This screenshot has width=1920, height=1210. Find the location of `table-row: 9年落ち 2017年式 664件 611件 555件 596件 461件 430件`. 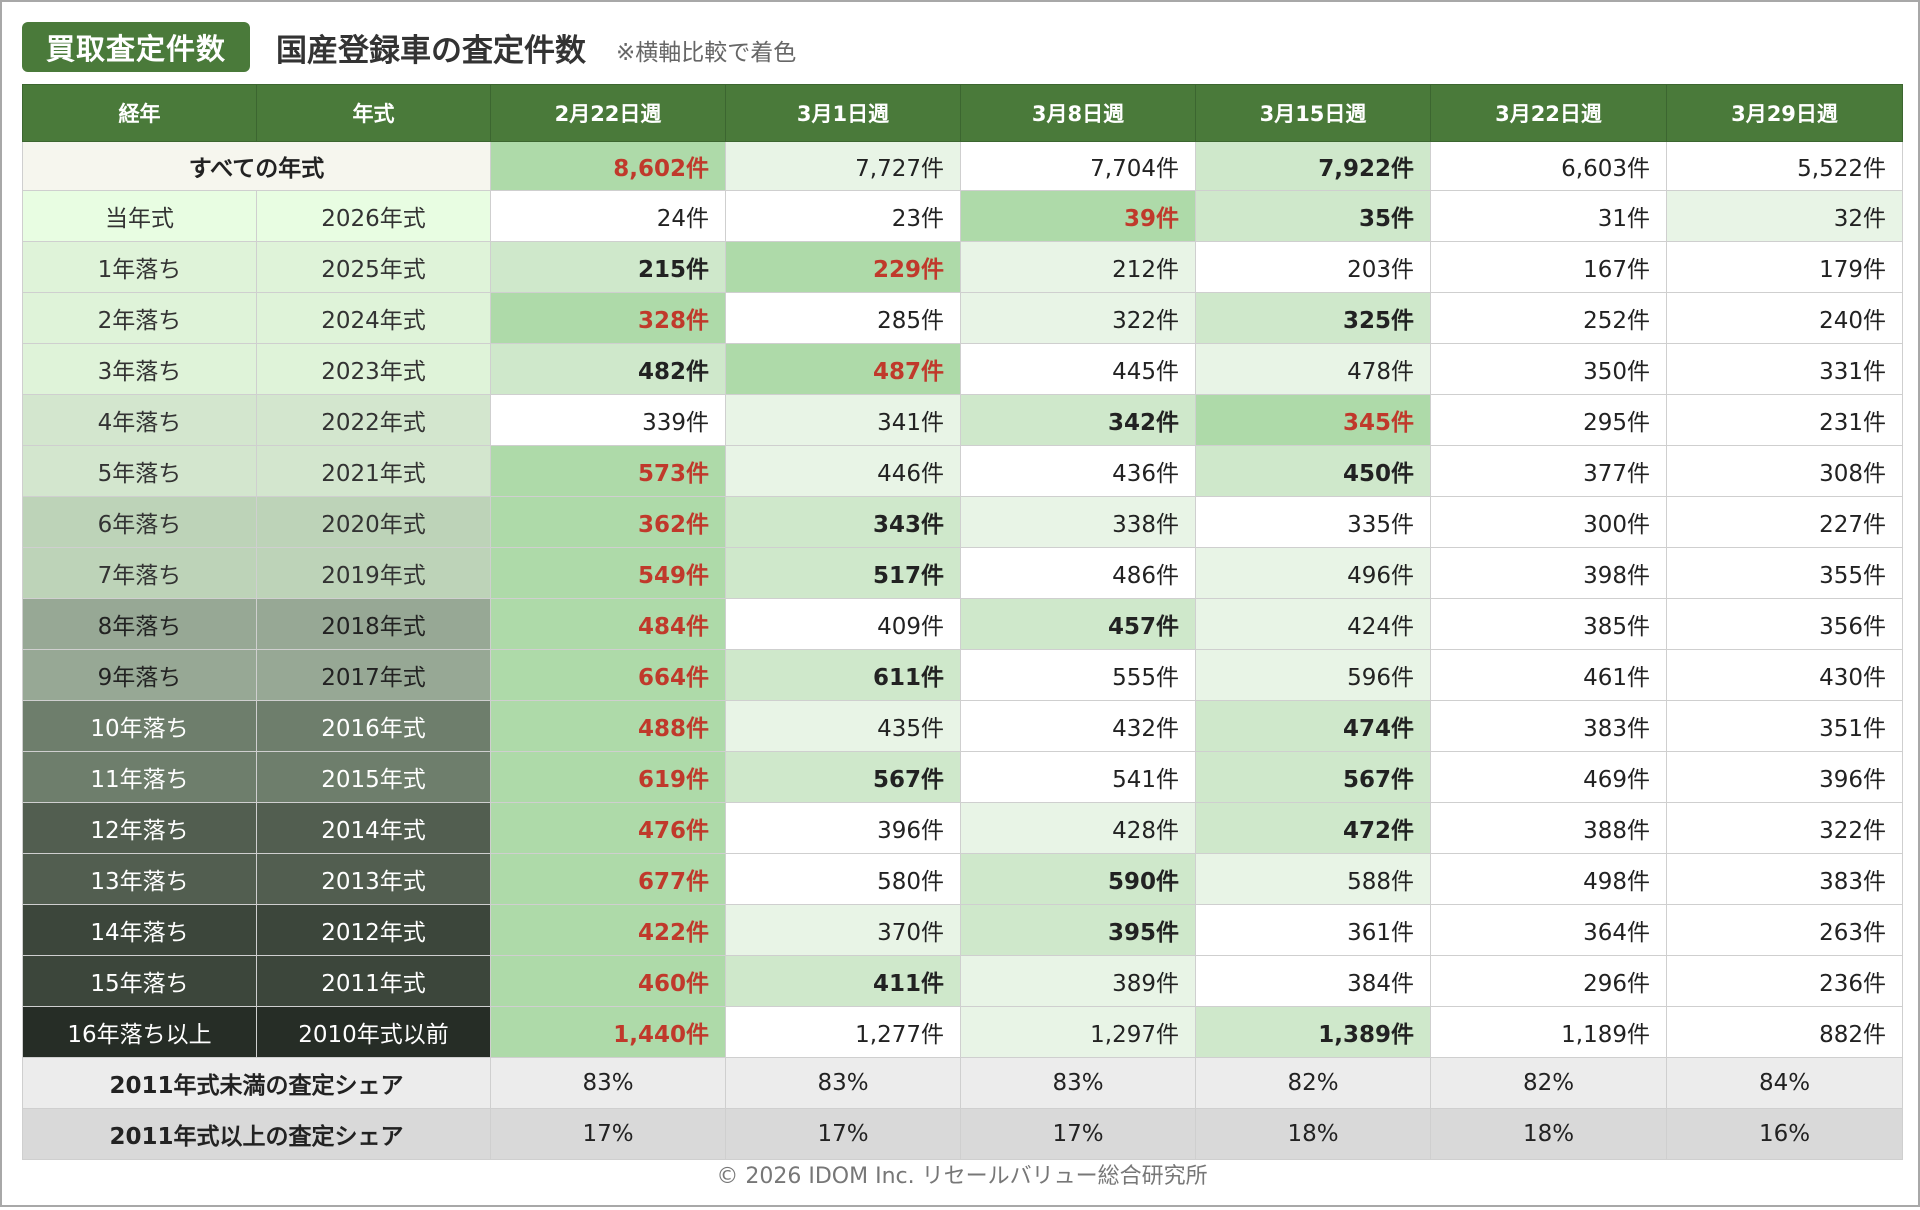

table-row: 9年落ち 2017年式 664件 611件 555件 596件 461件 430件 is located at coordinates (962, 675).